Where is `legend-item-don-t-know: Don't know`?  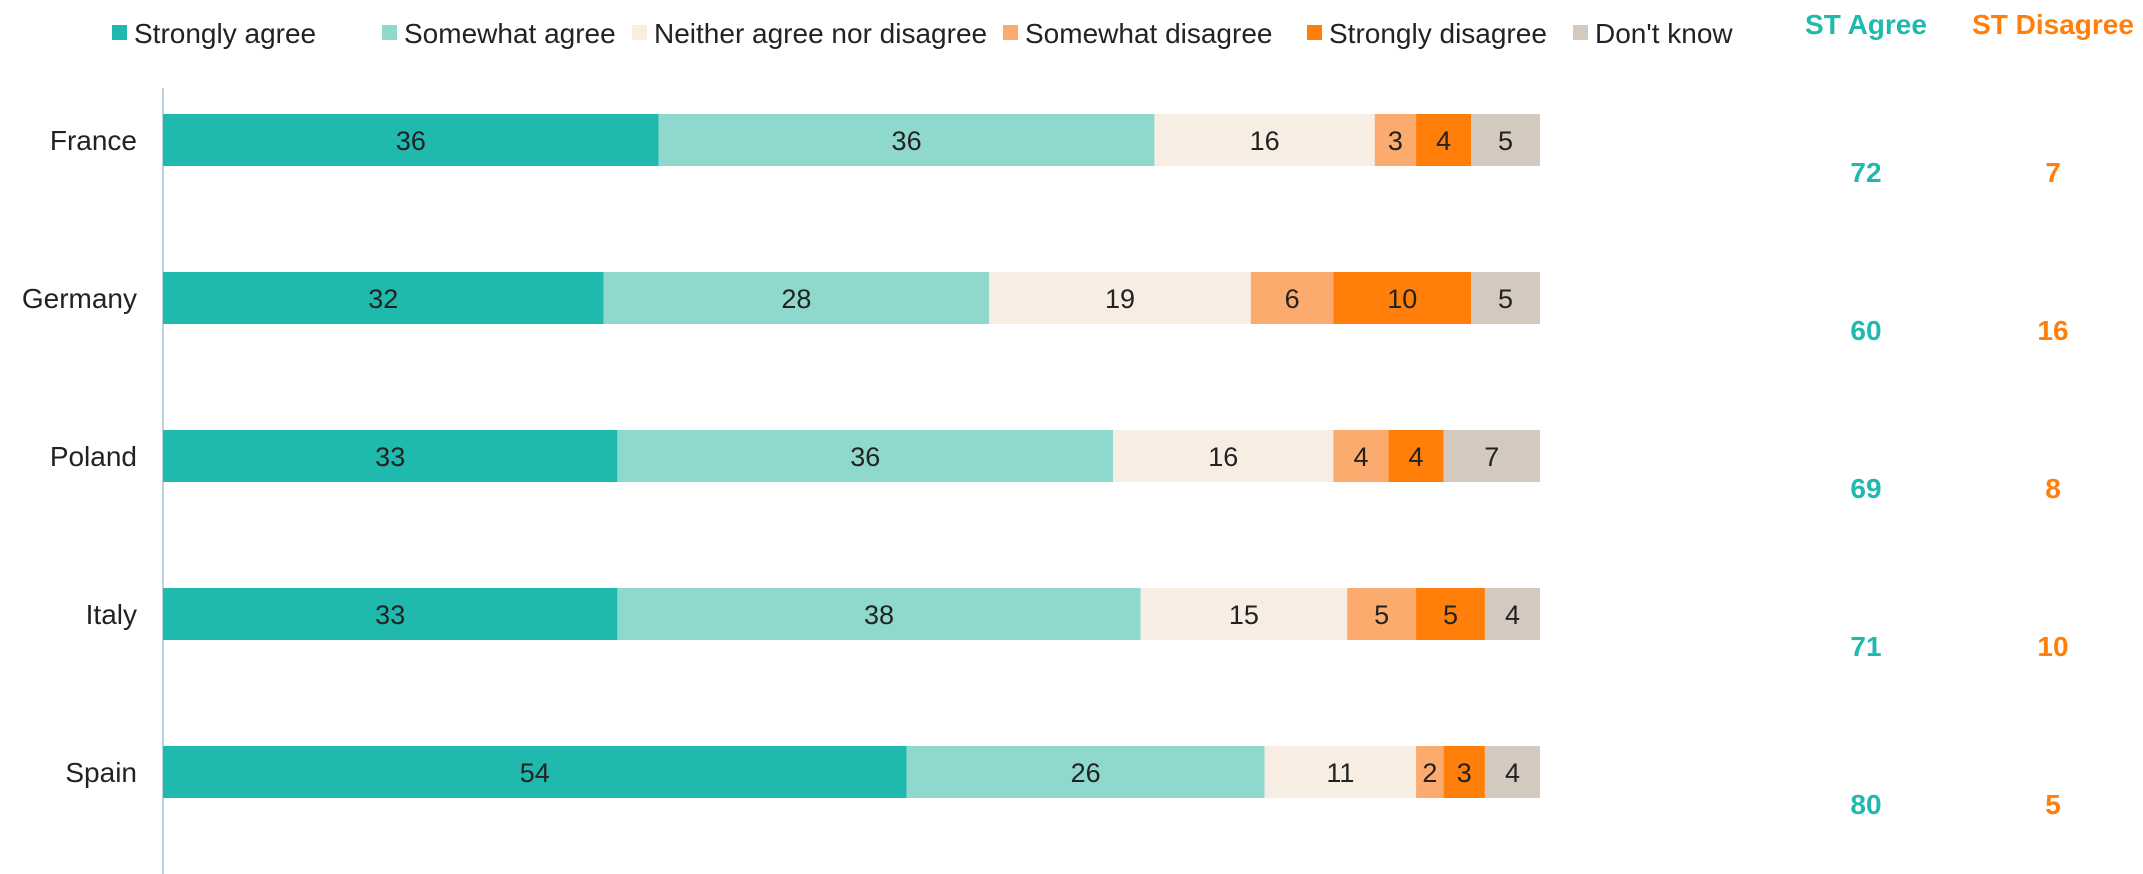
legend-item-don-t-know: Don't know is located at coordinates (1653, 33).